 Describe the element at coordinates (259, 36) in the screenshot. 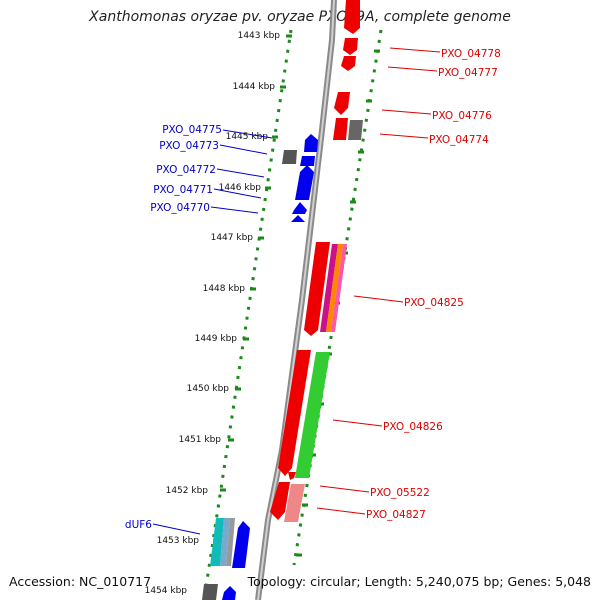

I see `scale-label: 1443 kbp` at that location.